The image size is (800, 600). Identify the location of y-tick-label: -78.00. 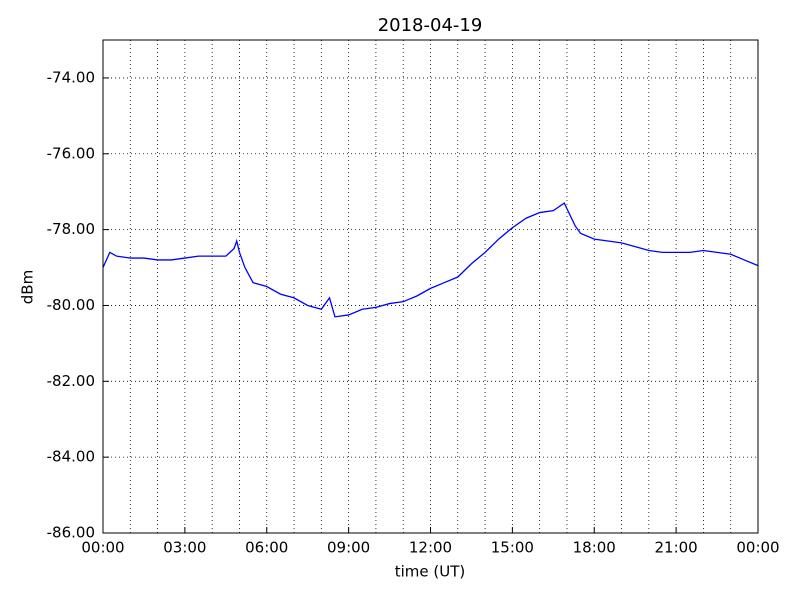
(71, 229).